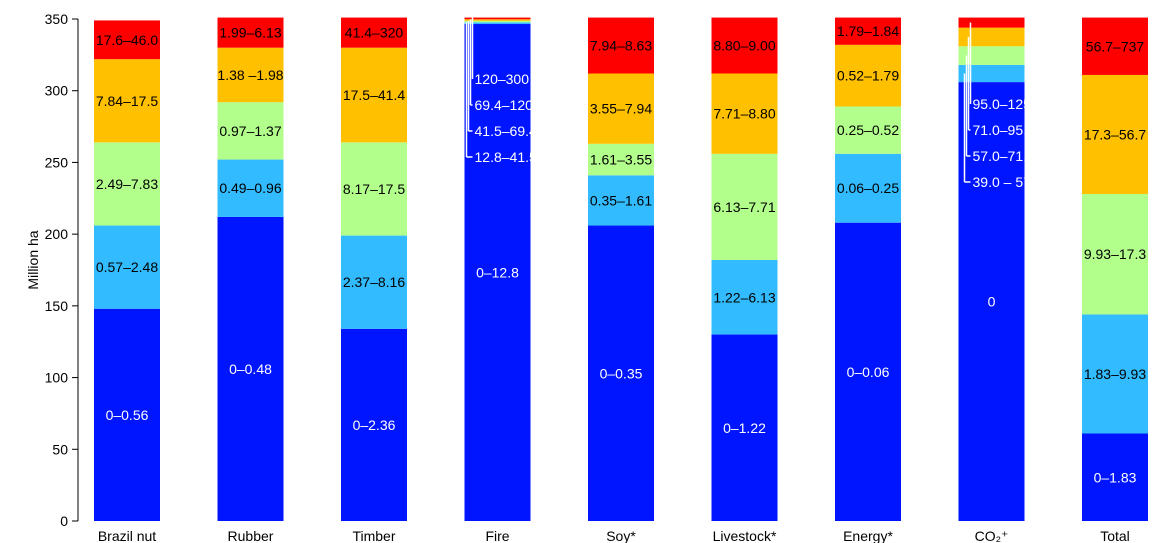 This screenshot has height=543, width=1164. What do you see at coordinates (497, 535) in the screenshot?
I see `x-tick-label: Fire` at bounding box center [497, 535].